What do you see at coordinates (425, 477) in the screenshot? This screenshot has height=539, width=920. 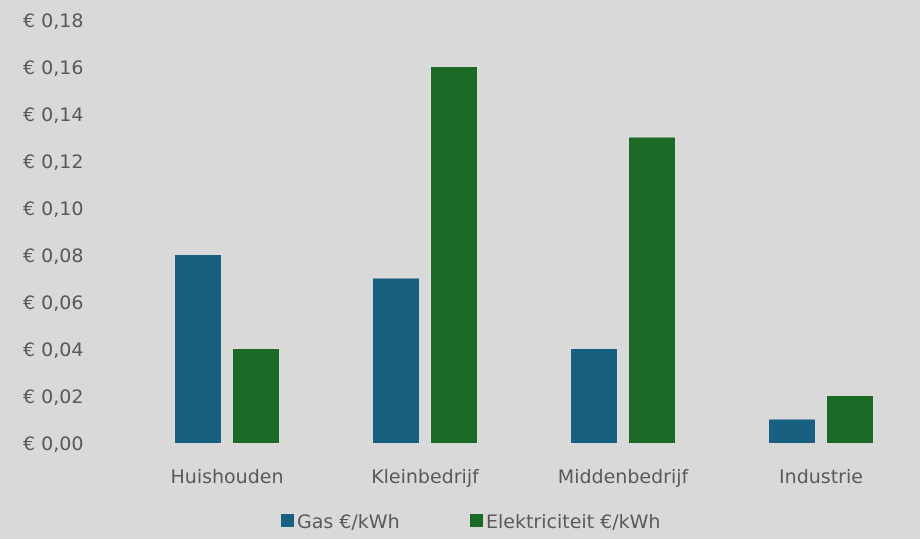 I see `x-tick-label: Kleinbedrijf` at bounding box center [425, 477].